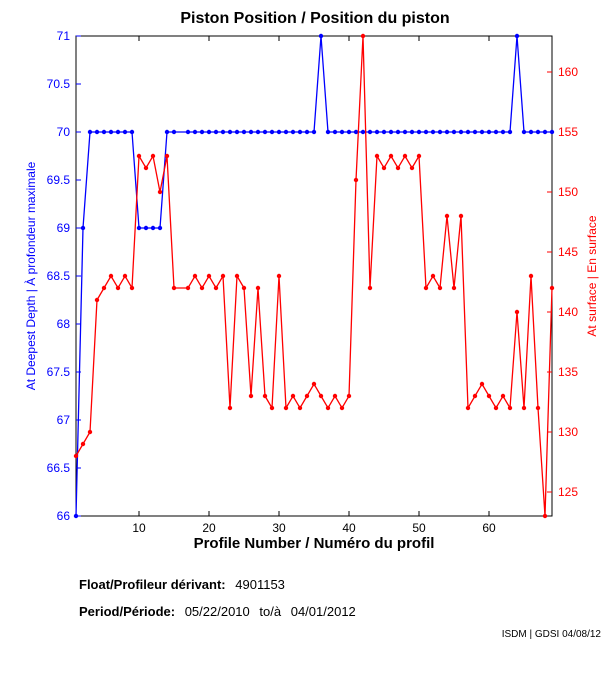 This screenshot has width=611, height=675. I want to click on left-tick-label: 67.5, so click(59, 372).